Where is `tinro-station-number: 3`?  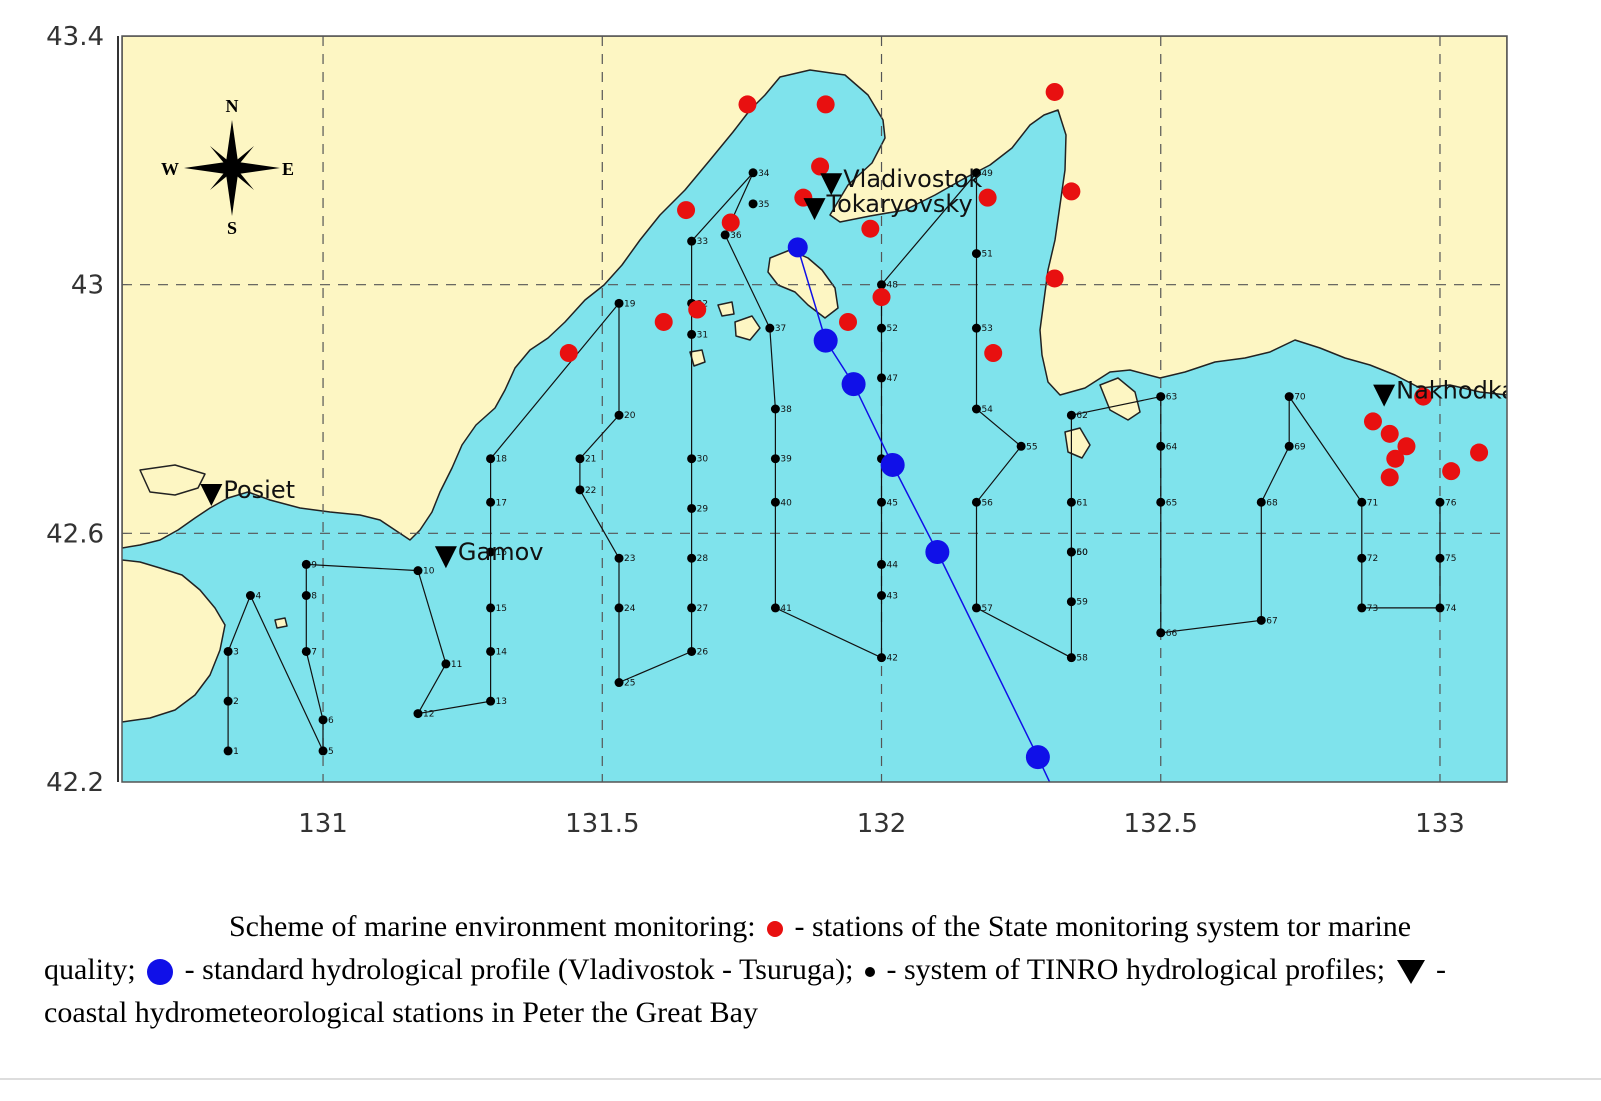 tinro-station-number: 3 is located at coordinates (236, 652).